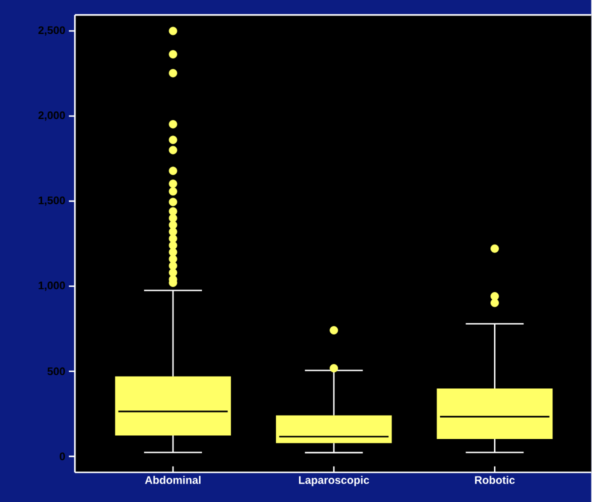  I want to click on x-tick-label: Abdominal, so click(173, 480).